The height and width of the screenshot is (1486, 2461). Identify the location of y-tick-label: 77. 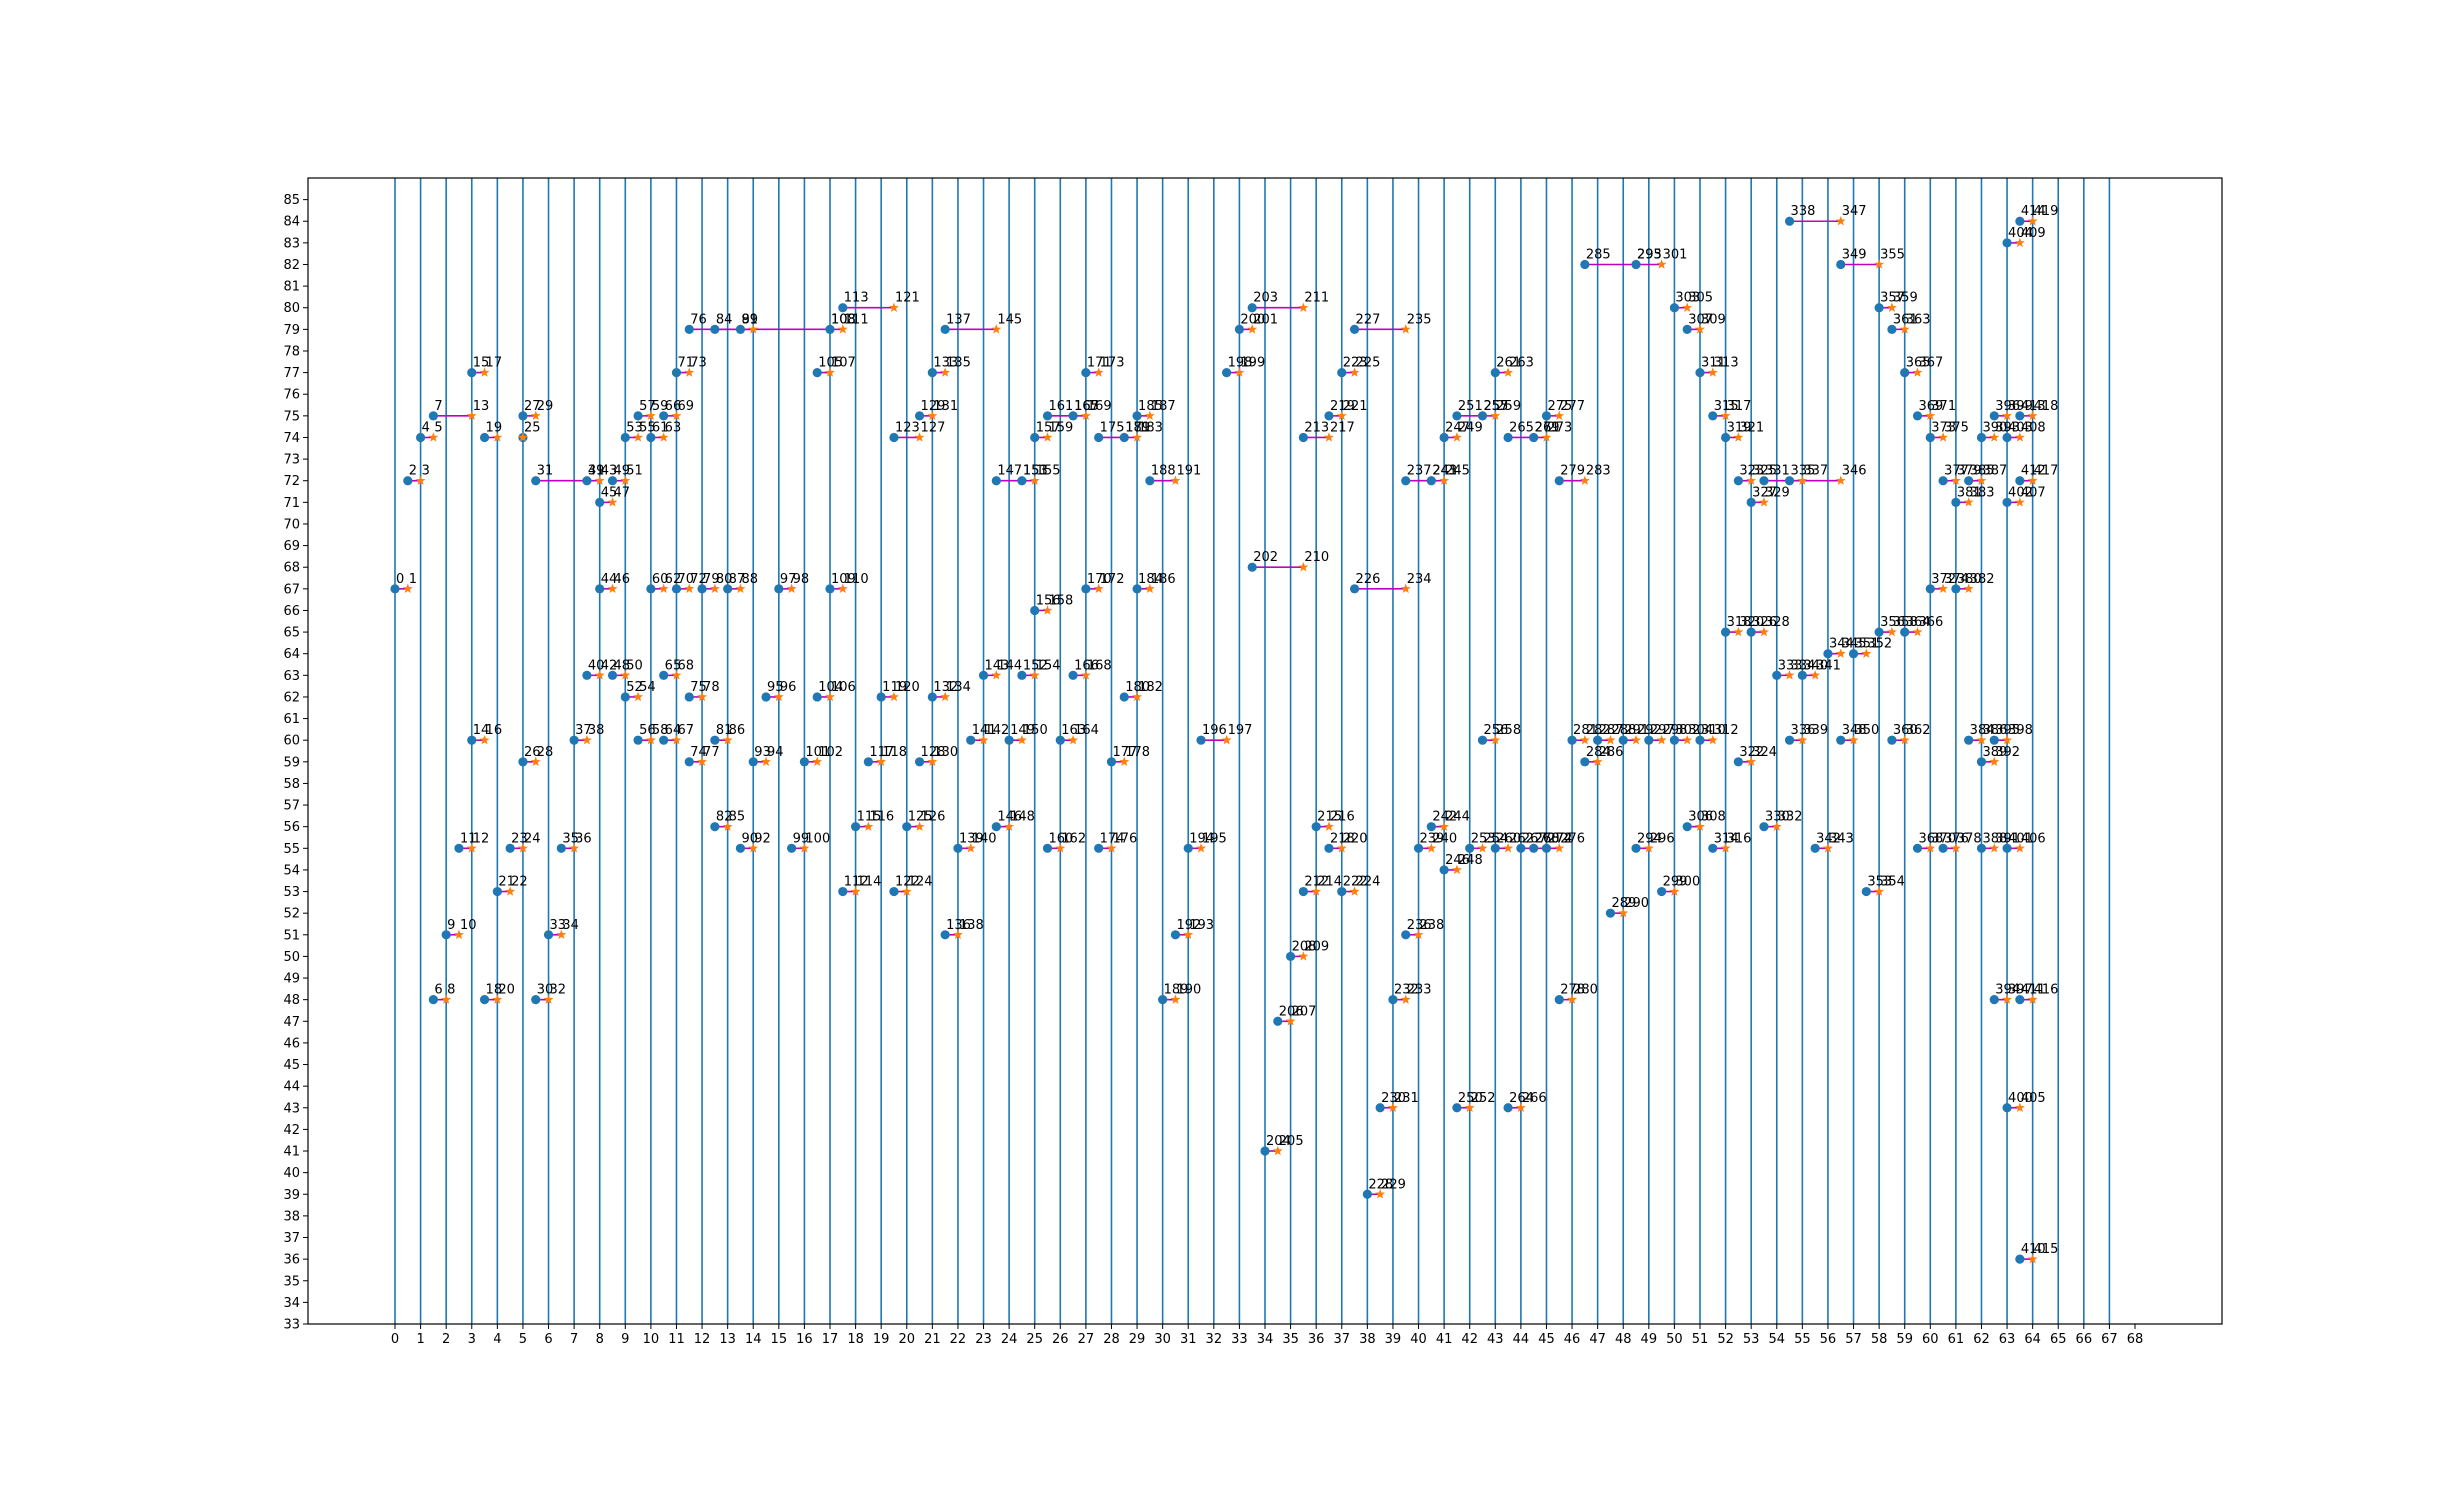
(291, 373).